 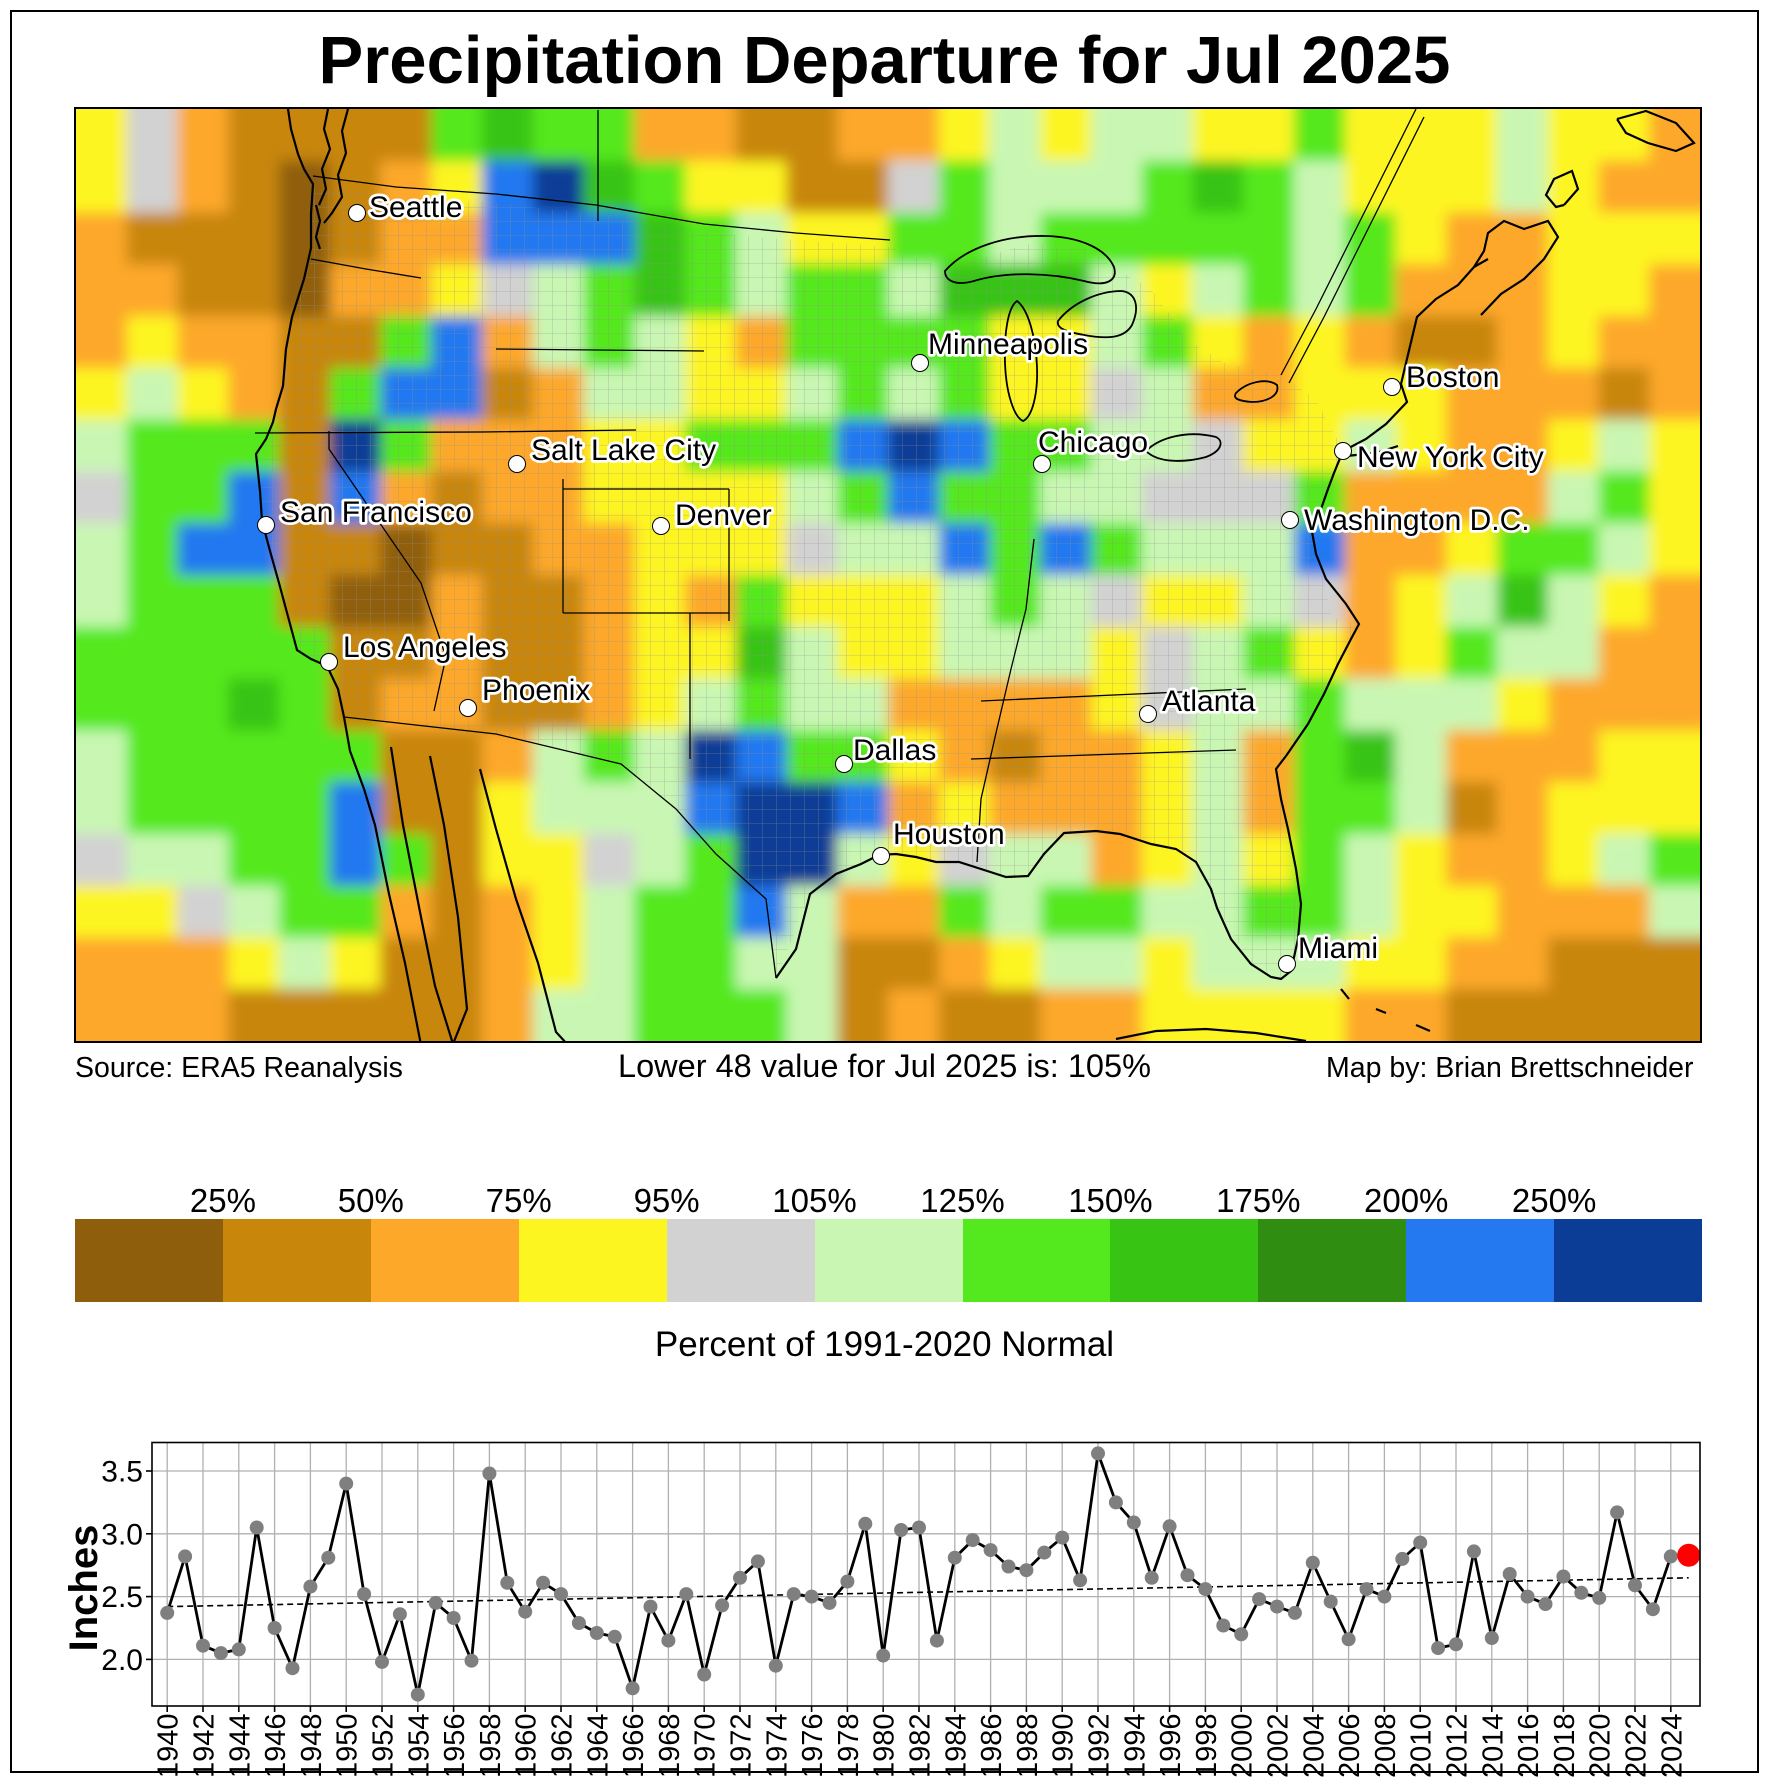 I want to click on svg-text: 1984, so click(x=956, y=1745).